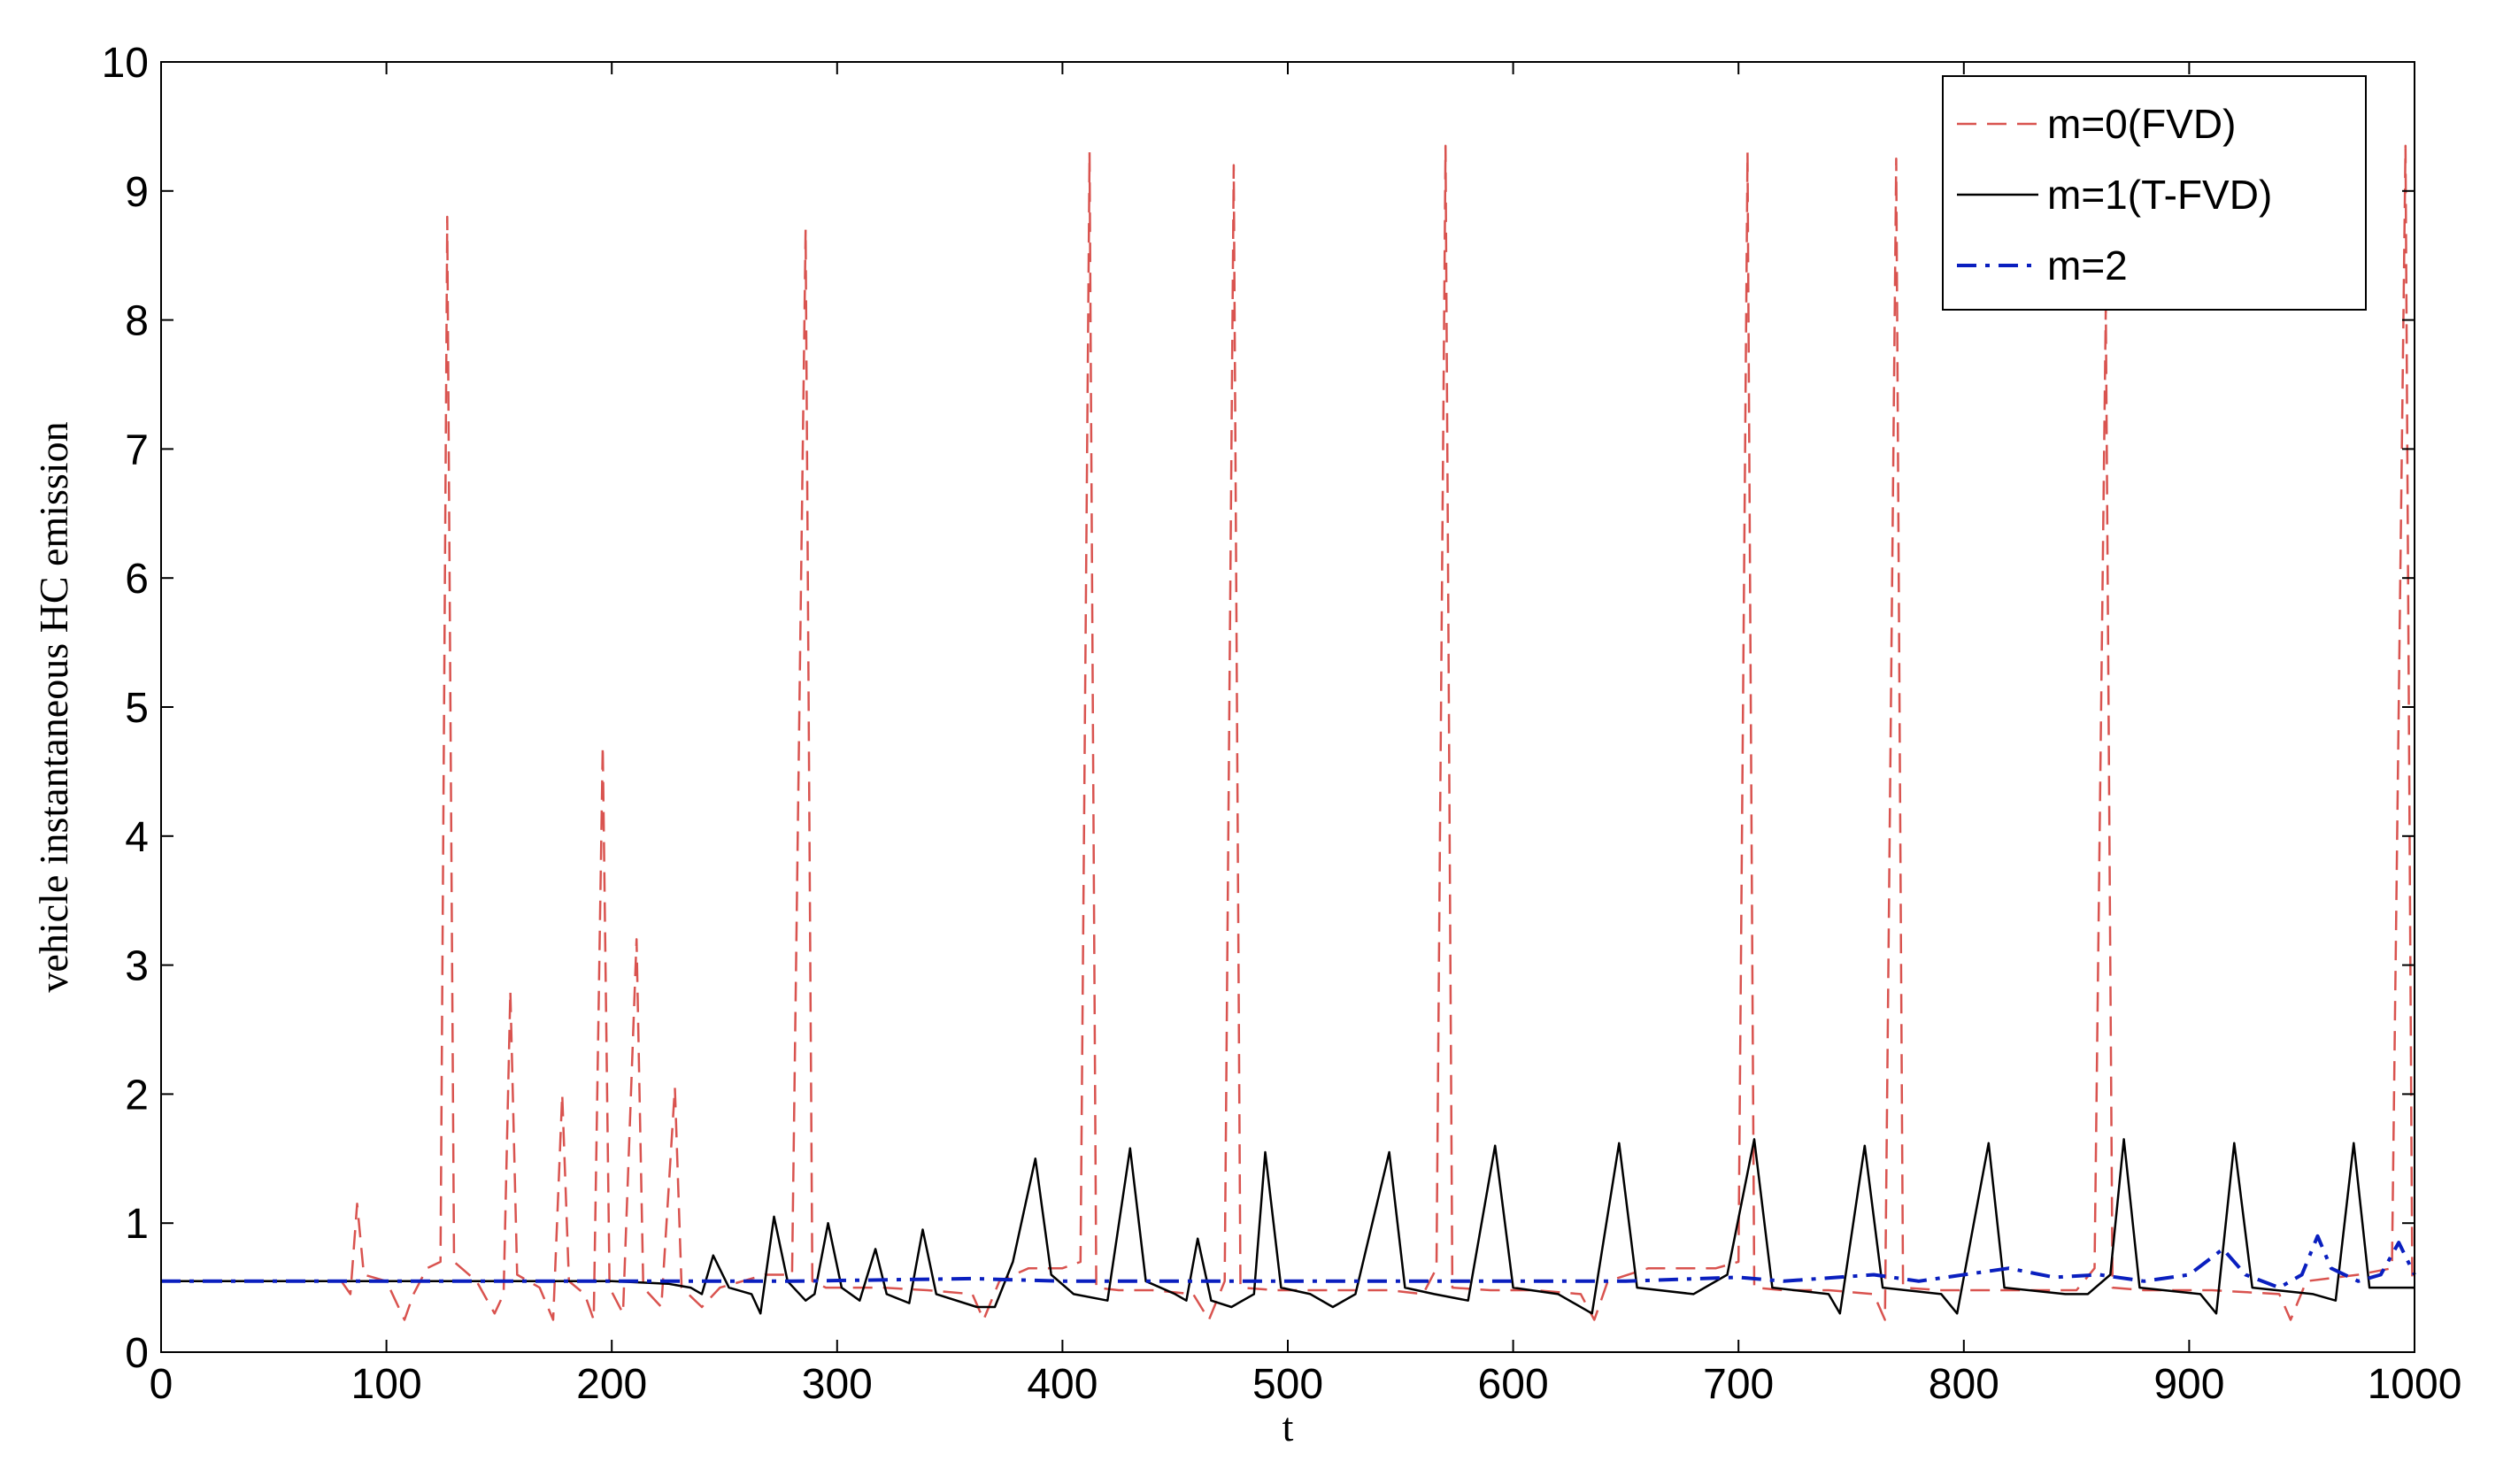 The height and width of the screenshot is (1484, 2511). Describe the element at coordinates (2188, 1384) in the screenshot. I see `x-tick-label: 900` at that location.